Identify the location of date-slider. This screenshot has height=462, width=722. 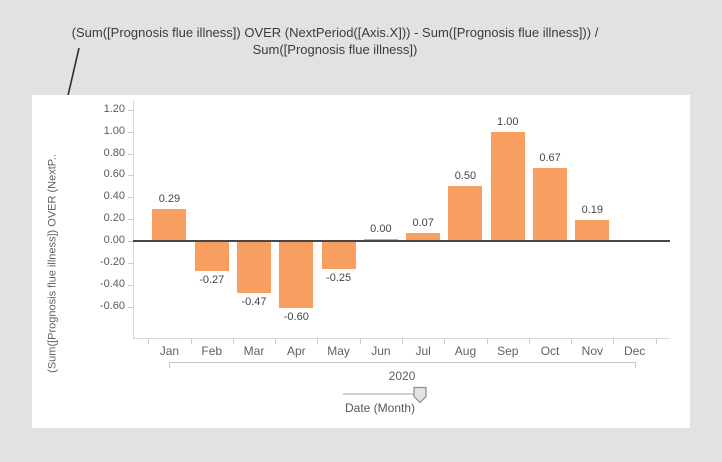
(385, 395).